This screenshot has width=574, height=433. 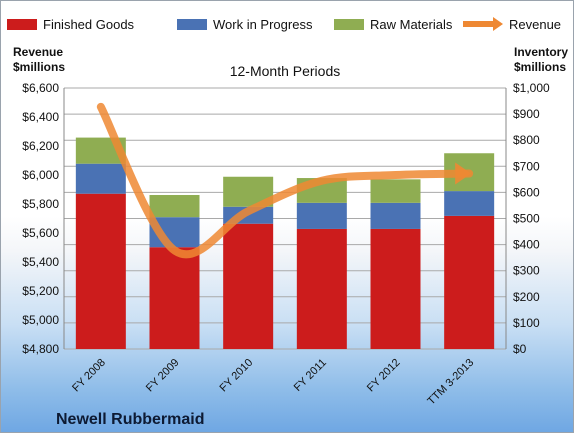 What do you see at coordinates (411, 24) in the screenshot?
I see `legend-label: Raw Materials` at bounding box center [411, 24].